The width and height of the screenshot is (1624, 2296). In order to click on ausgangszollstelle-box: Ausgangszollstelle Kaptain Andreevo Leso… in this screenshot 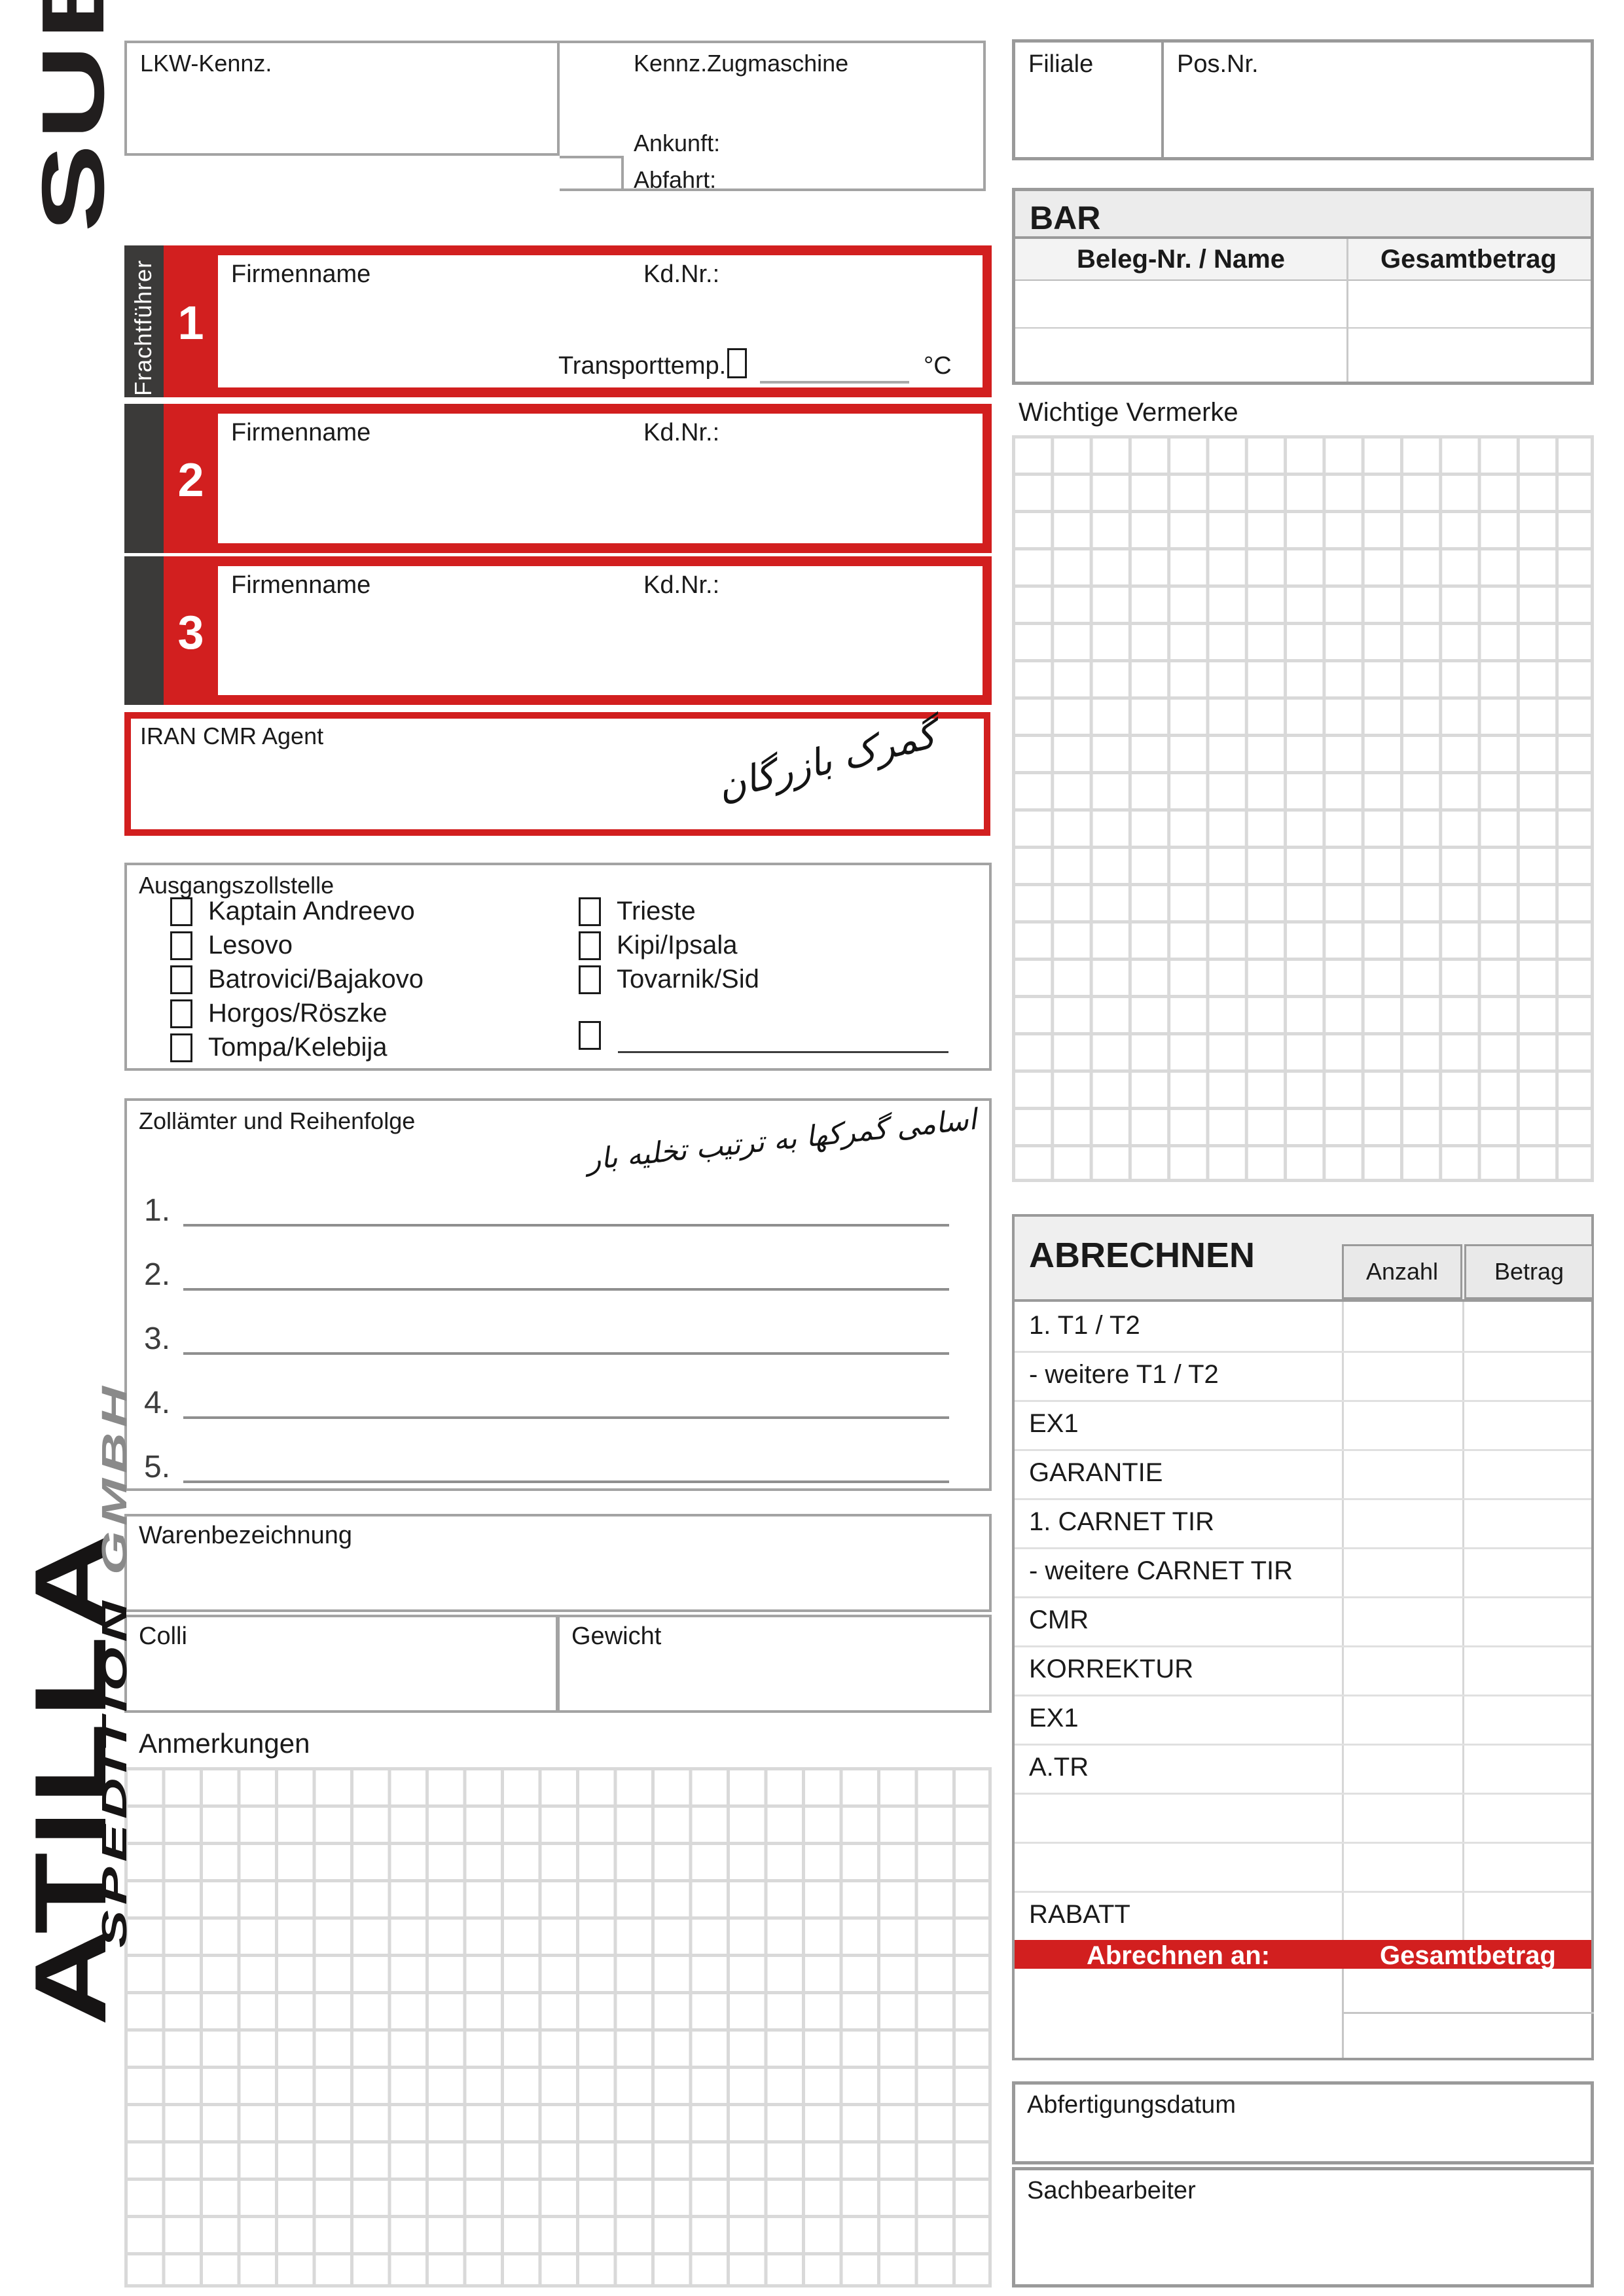, I will do `click(558, 967)`.